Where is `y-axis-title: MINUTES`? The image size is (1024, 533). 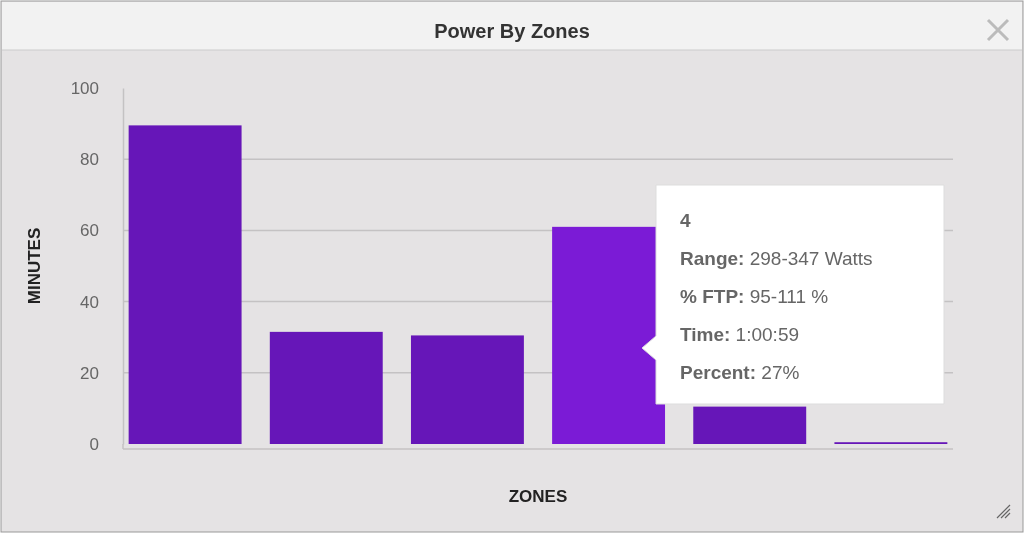
y-axis-title: MINUTES is located at coordinates (34, 266).